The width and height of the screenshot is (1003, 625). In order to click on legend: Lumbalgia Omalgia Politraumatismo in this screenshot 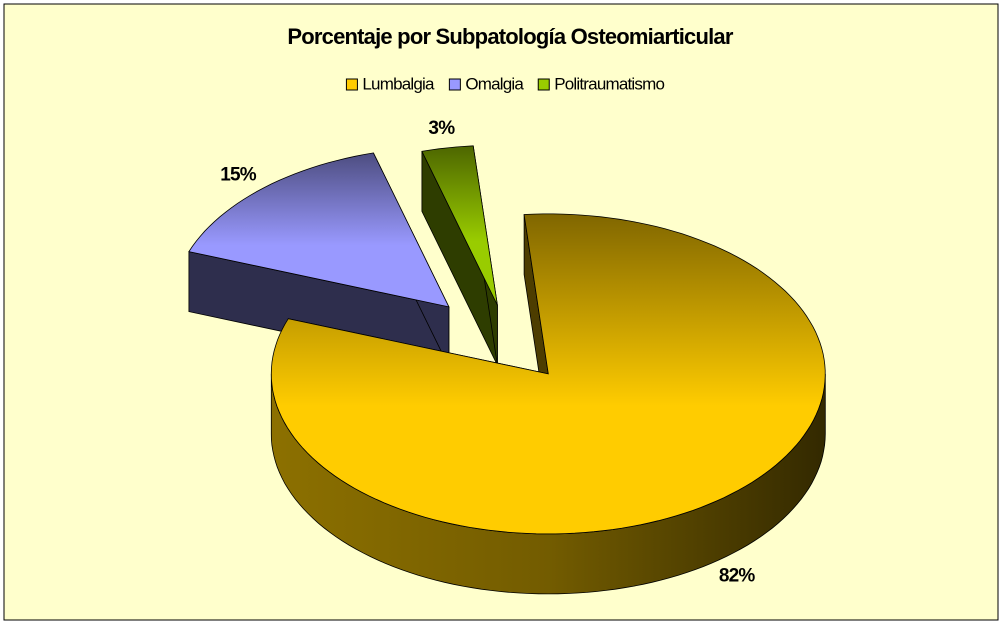, I will do `click(505, 83)`.